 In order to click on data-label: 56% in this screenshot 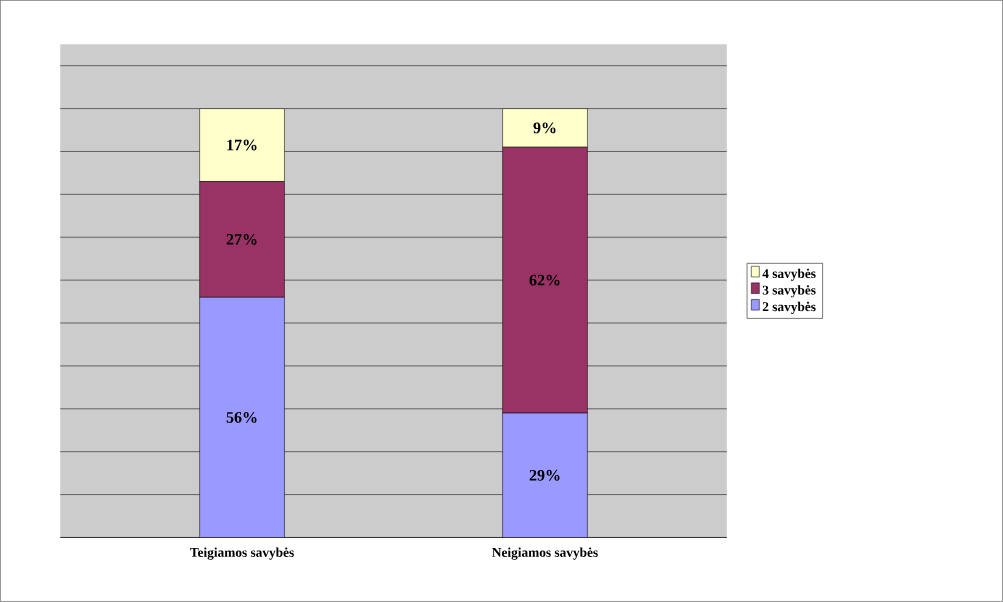, I will do `click(241, 417)`.